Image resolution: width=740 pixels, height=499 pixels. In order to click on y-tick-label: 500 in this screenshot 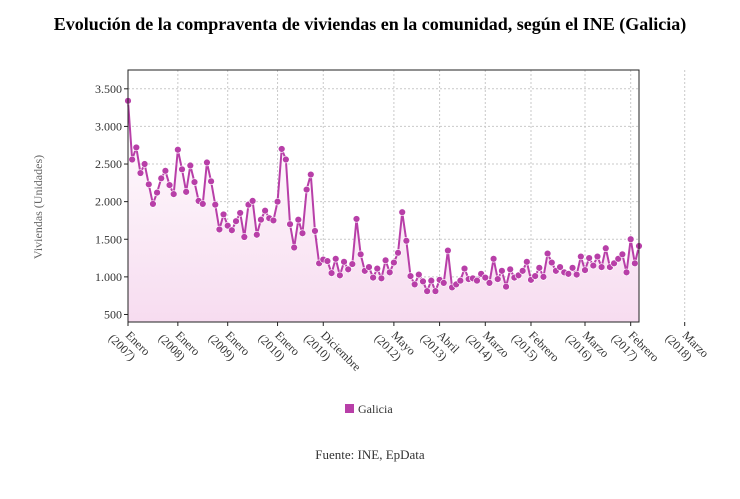, I will do `click(113, 314)`.